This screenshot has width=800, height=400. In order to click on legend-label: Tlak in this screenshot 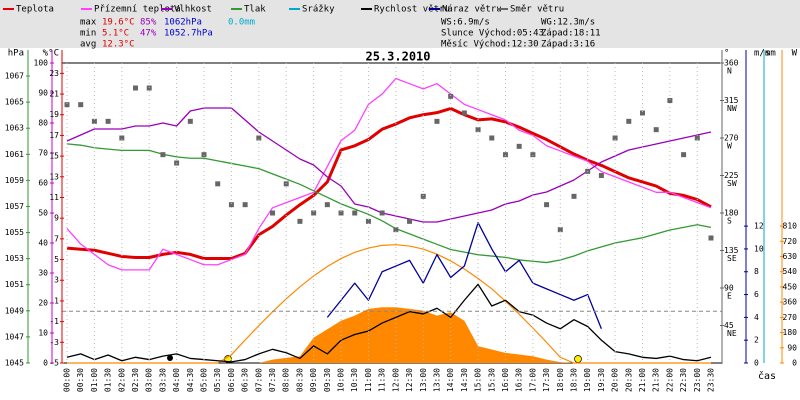, I will do `click(255, 10)`.